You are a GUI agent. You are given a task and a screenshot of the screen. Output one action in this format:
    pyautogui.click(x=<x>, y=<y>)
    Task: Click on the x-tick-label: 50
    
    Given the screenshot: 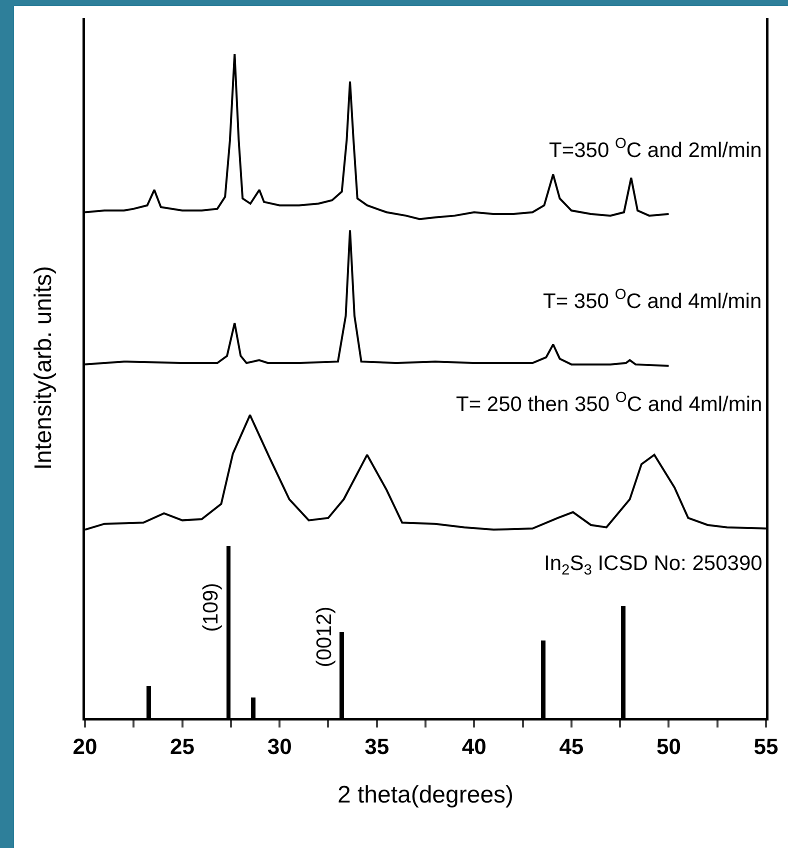 What is the action you would take?
    pyautogui.click(x=668, y=746)
    